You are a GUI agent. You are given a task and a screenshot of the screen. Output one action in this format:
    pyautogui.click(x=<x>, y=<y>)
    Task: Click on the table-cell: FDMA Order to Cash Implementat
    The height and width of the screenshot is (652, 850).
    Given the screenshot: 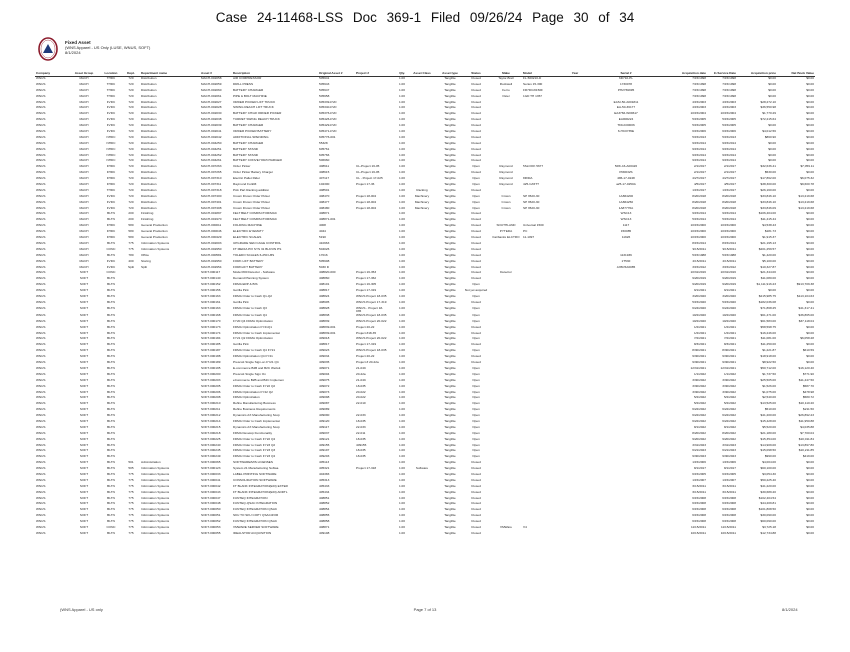 What is the action you would take?
    pyautogui.click(x=256, y=421)
    